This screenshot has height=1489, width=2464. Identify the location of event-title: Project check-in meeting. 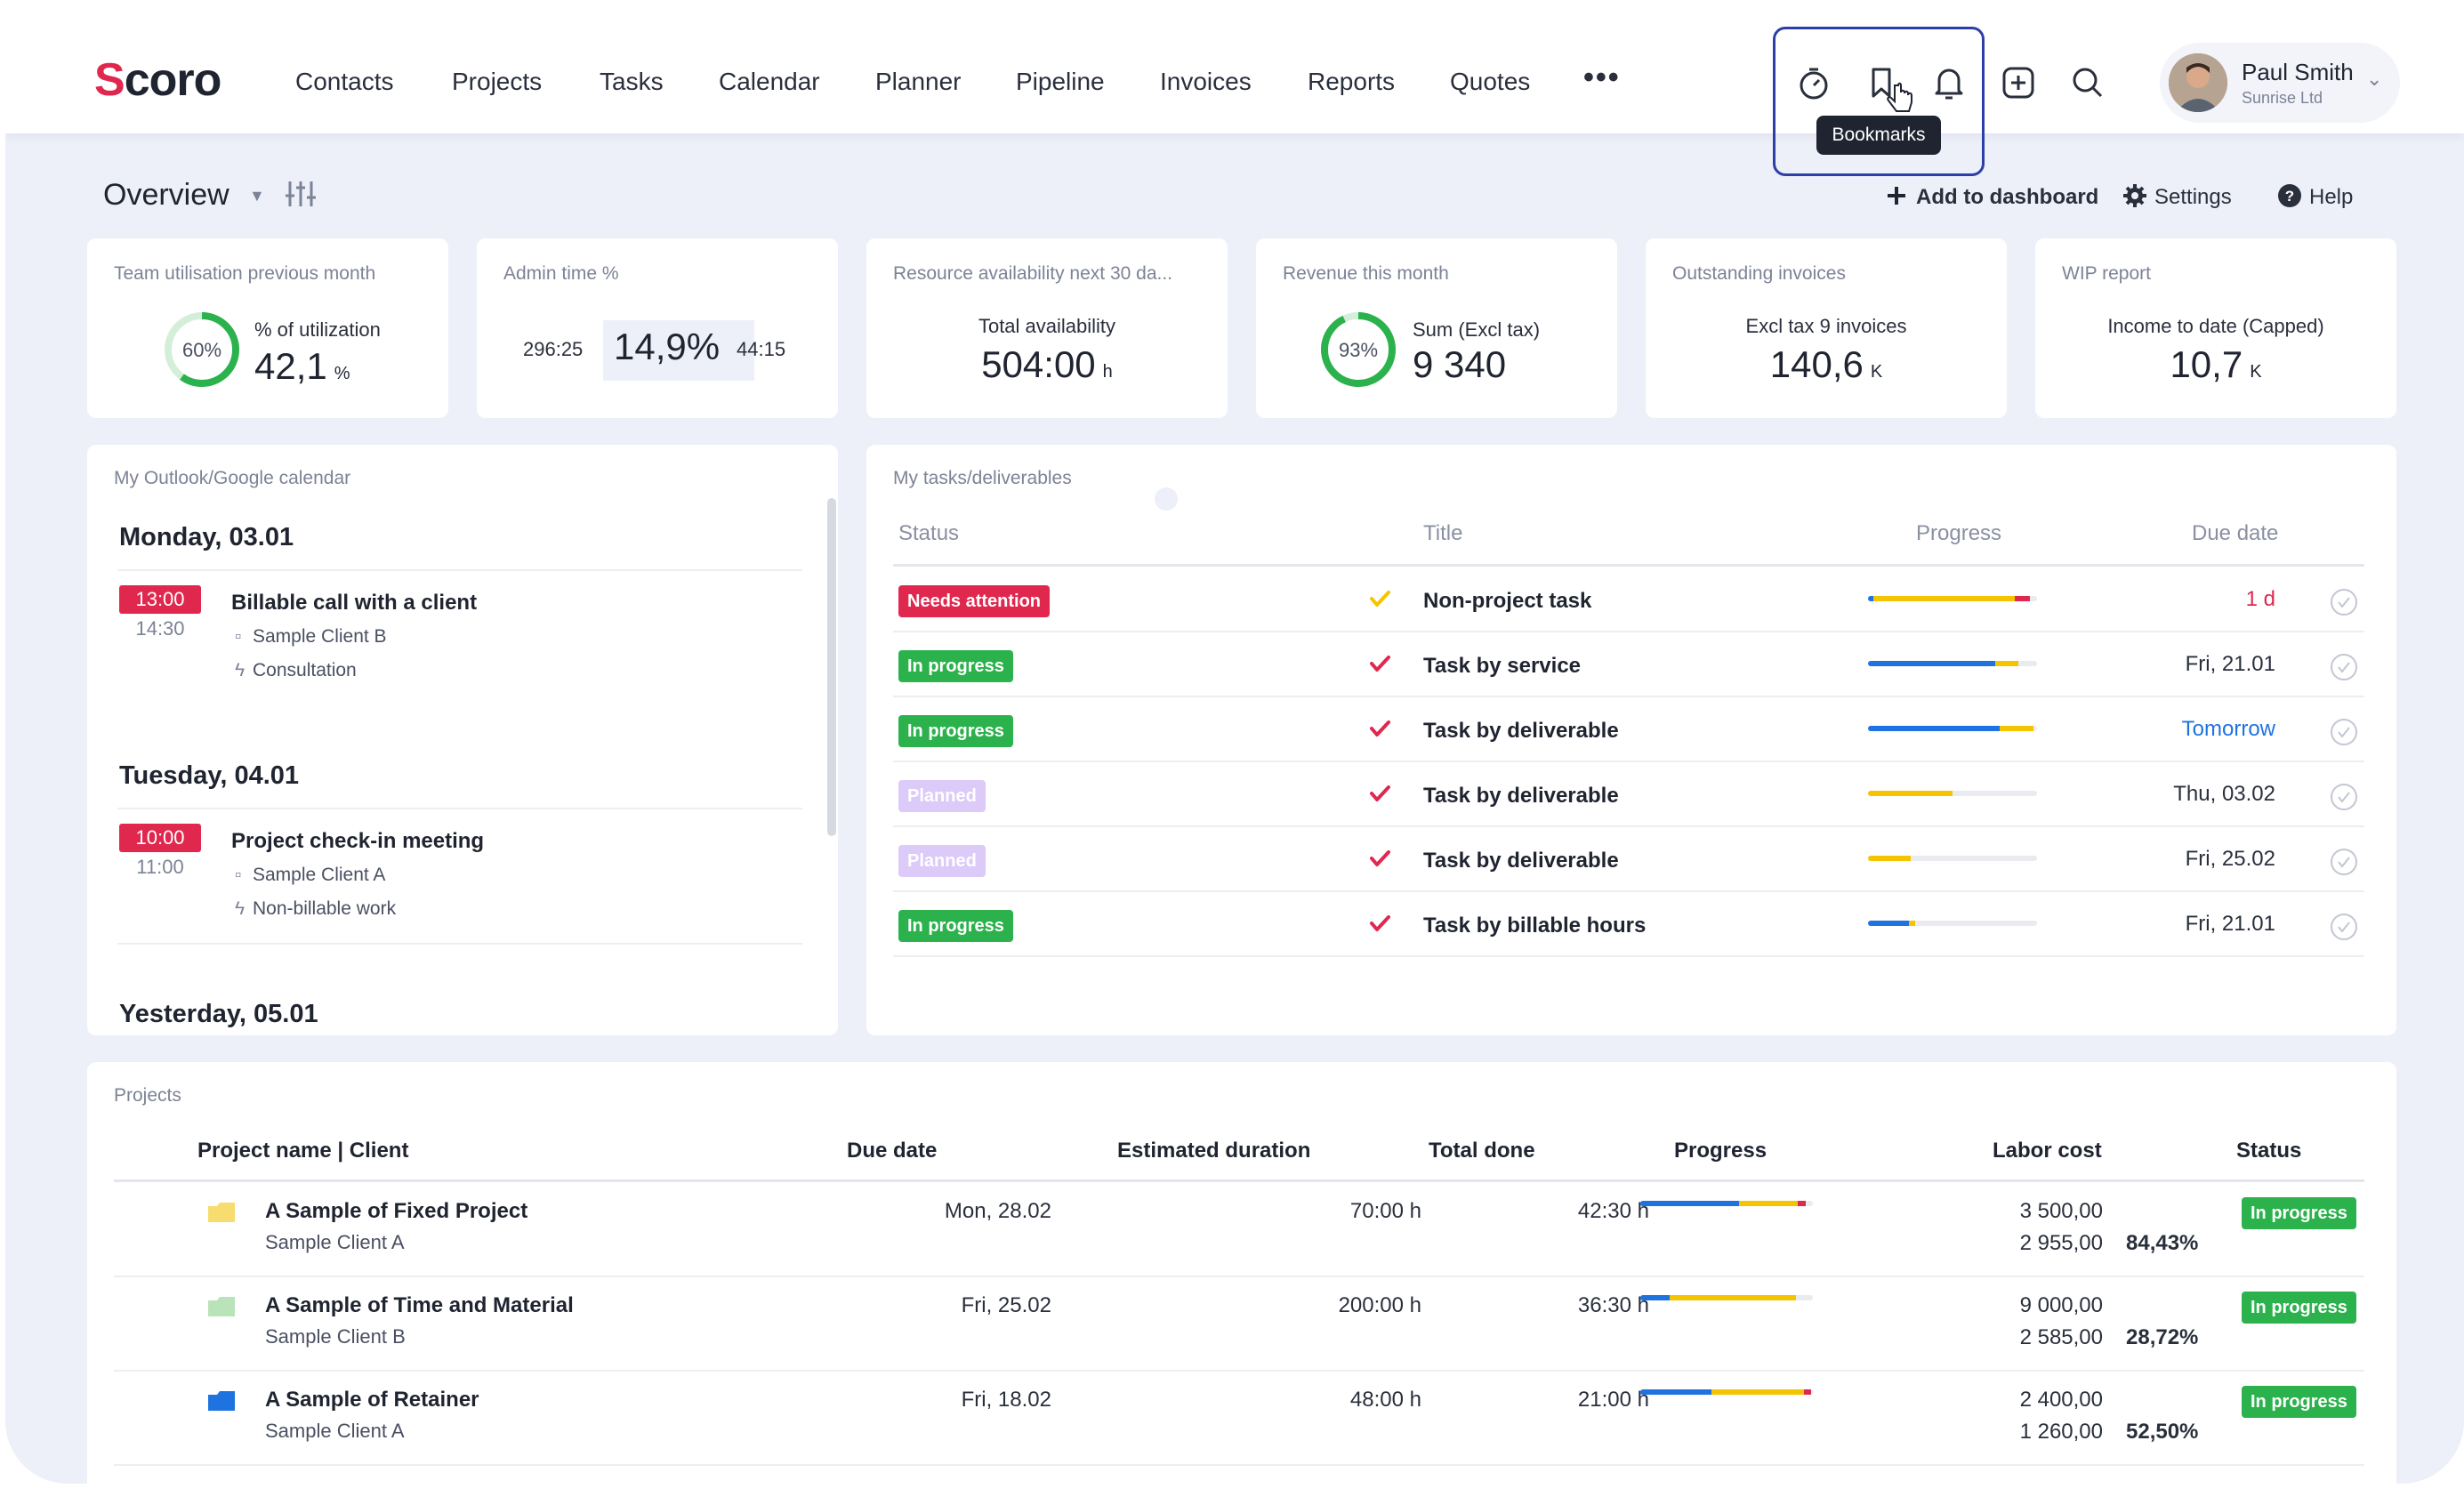
(358, 841).